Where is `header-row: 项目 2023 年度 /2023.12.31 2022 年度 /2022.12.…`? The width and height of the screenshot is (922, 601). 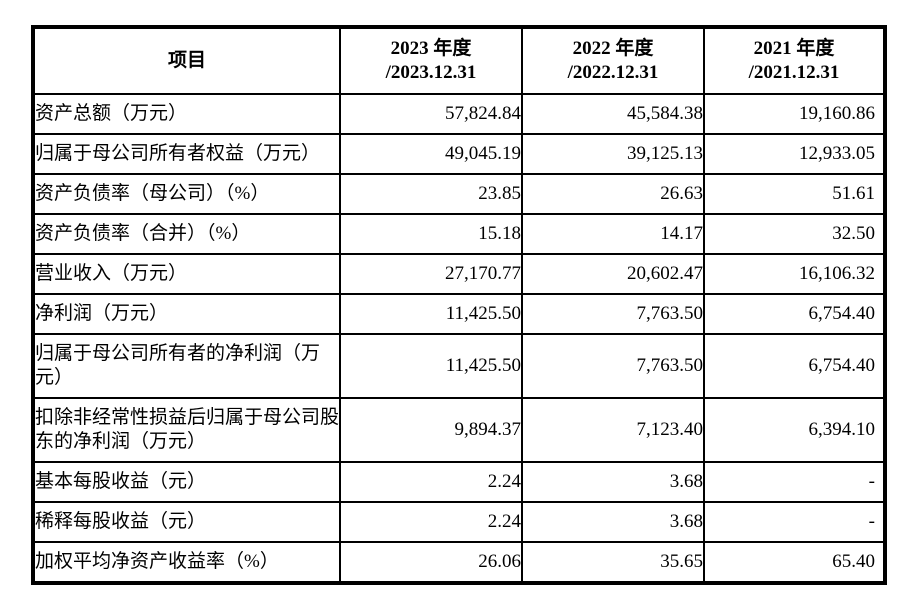 header-row: 项目 2023 年度 /2023.12.31 2022 年度 /2022.12.… is located at coordinates (459, 60).